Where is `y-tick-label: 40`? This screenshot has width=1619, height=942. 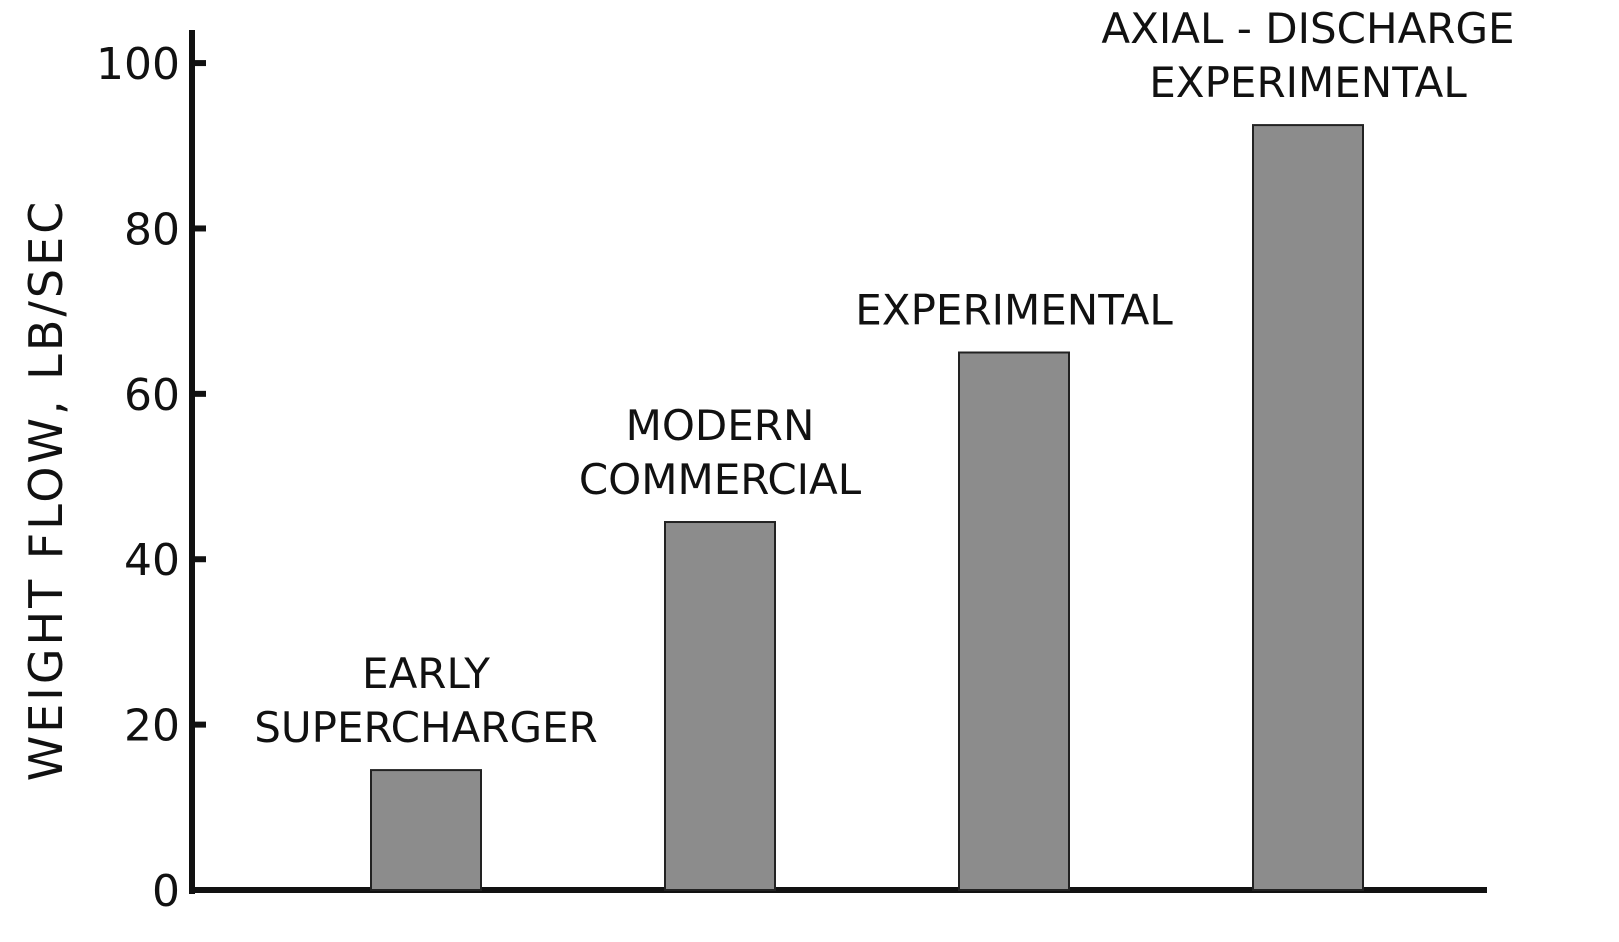
y-tick-label: 40 is located at coordinates (152, 560).